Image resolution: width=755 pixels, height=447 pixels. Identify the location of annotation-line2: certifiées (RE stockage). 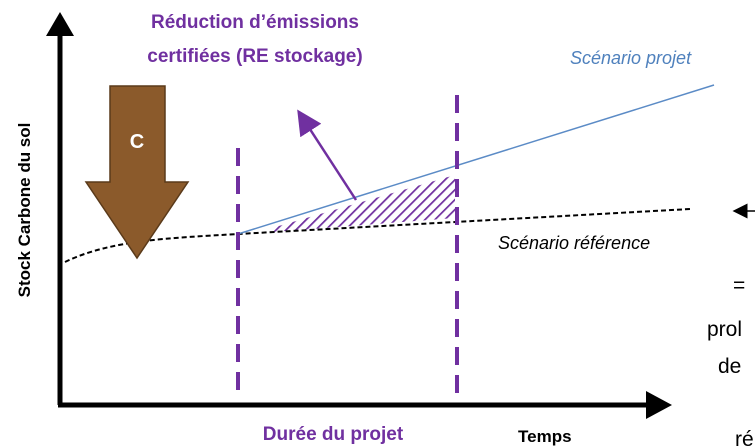
(254, 56).